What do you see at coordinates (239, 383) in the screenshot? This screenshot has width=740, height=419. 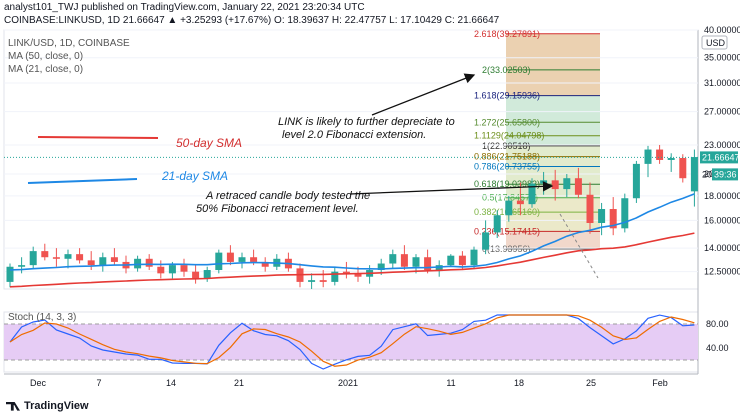 I see `time-tick-label: 21` at bounding box center [239, 383].